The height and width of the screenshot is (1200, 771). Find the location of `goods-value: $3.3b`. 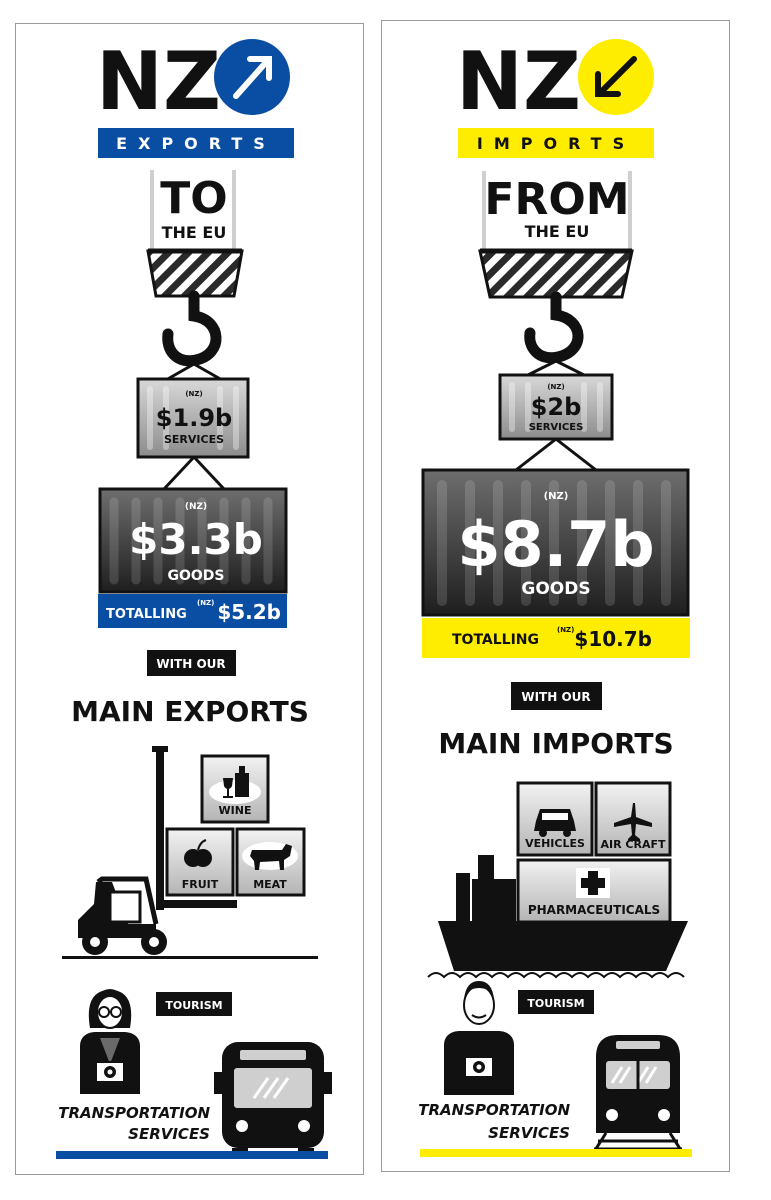

goods-value: $3.3b is located at coordinates (196, 539).